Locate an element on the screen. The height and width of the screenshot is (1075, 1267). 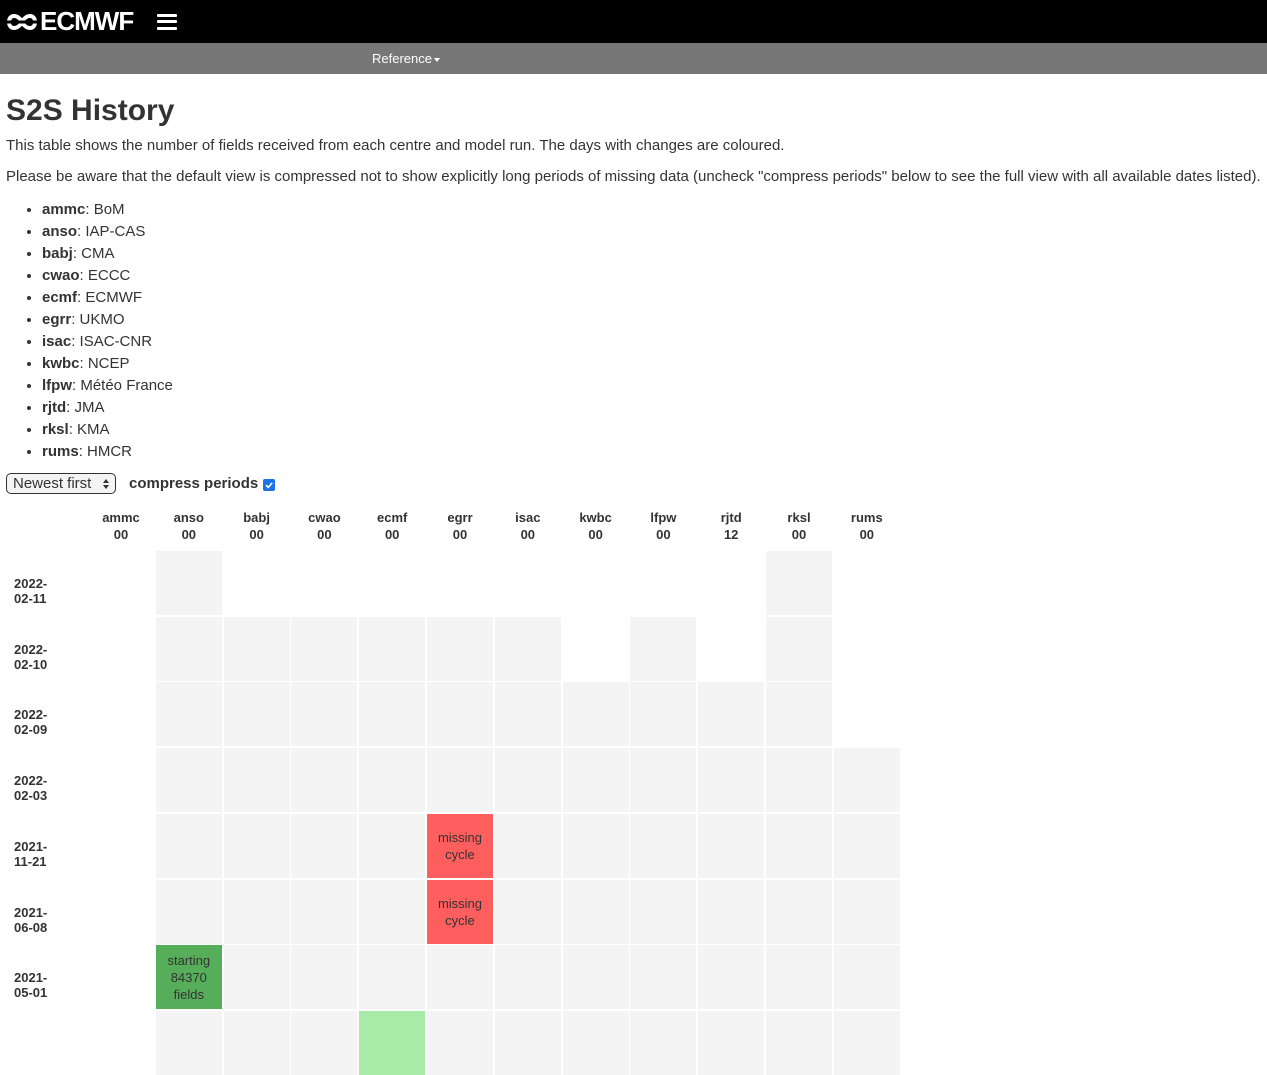
reference-menu: Reference is located at coordinates (406, 58).